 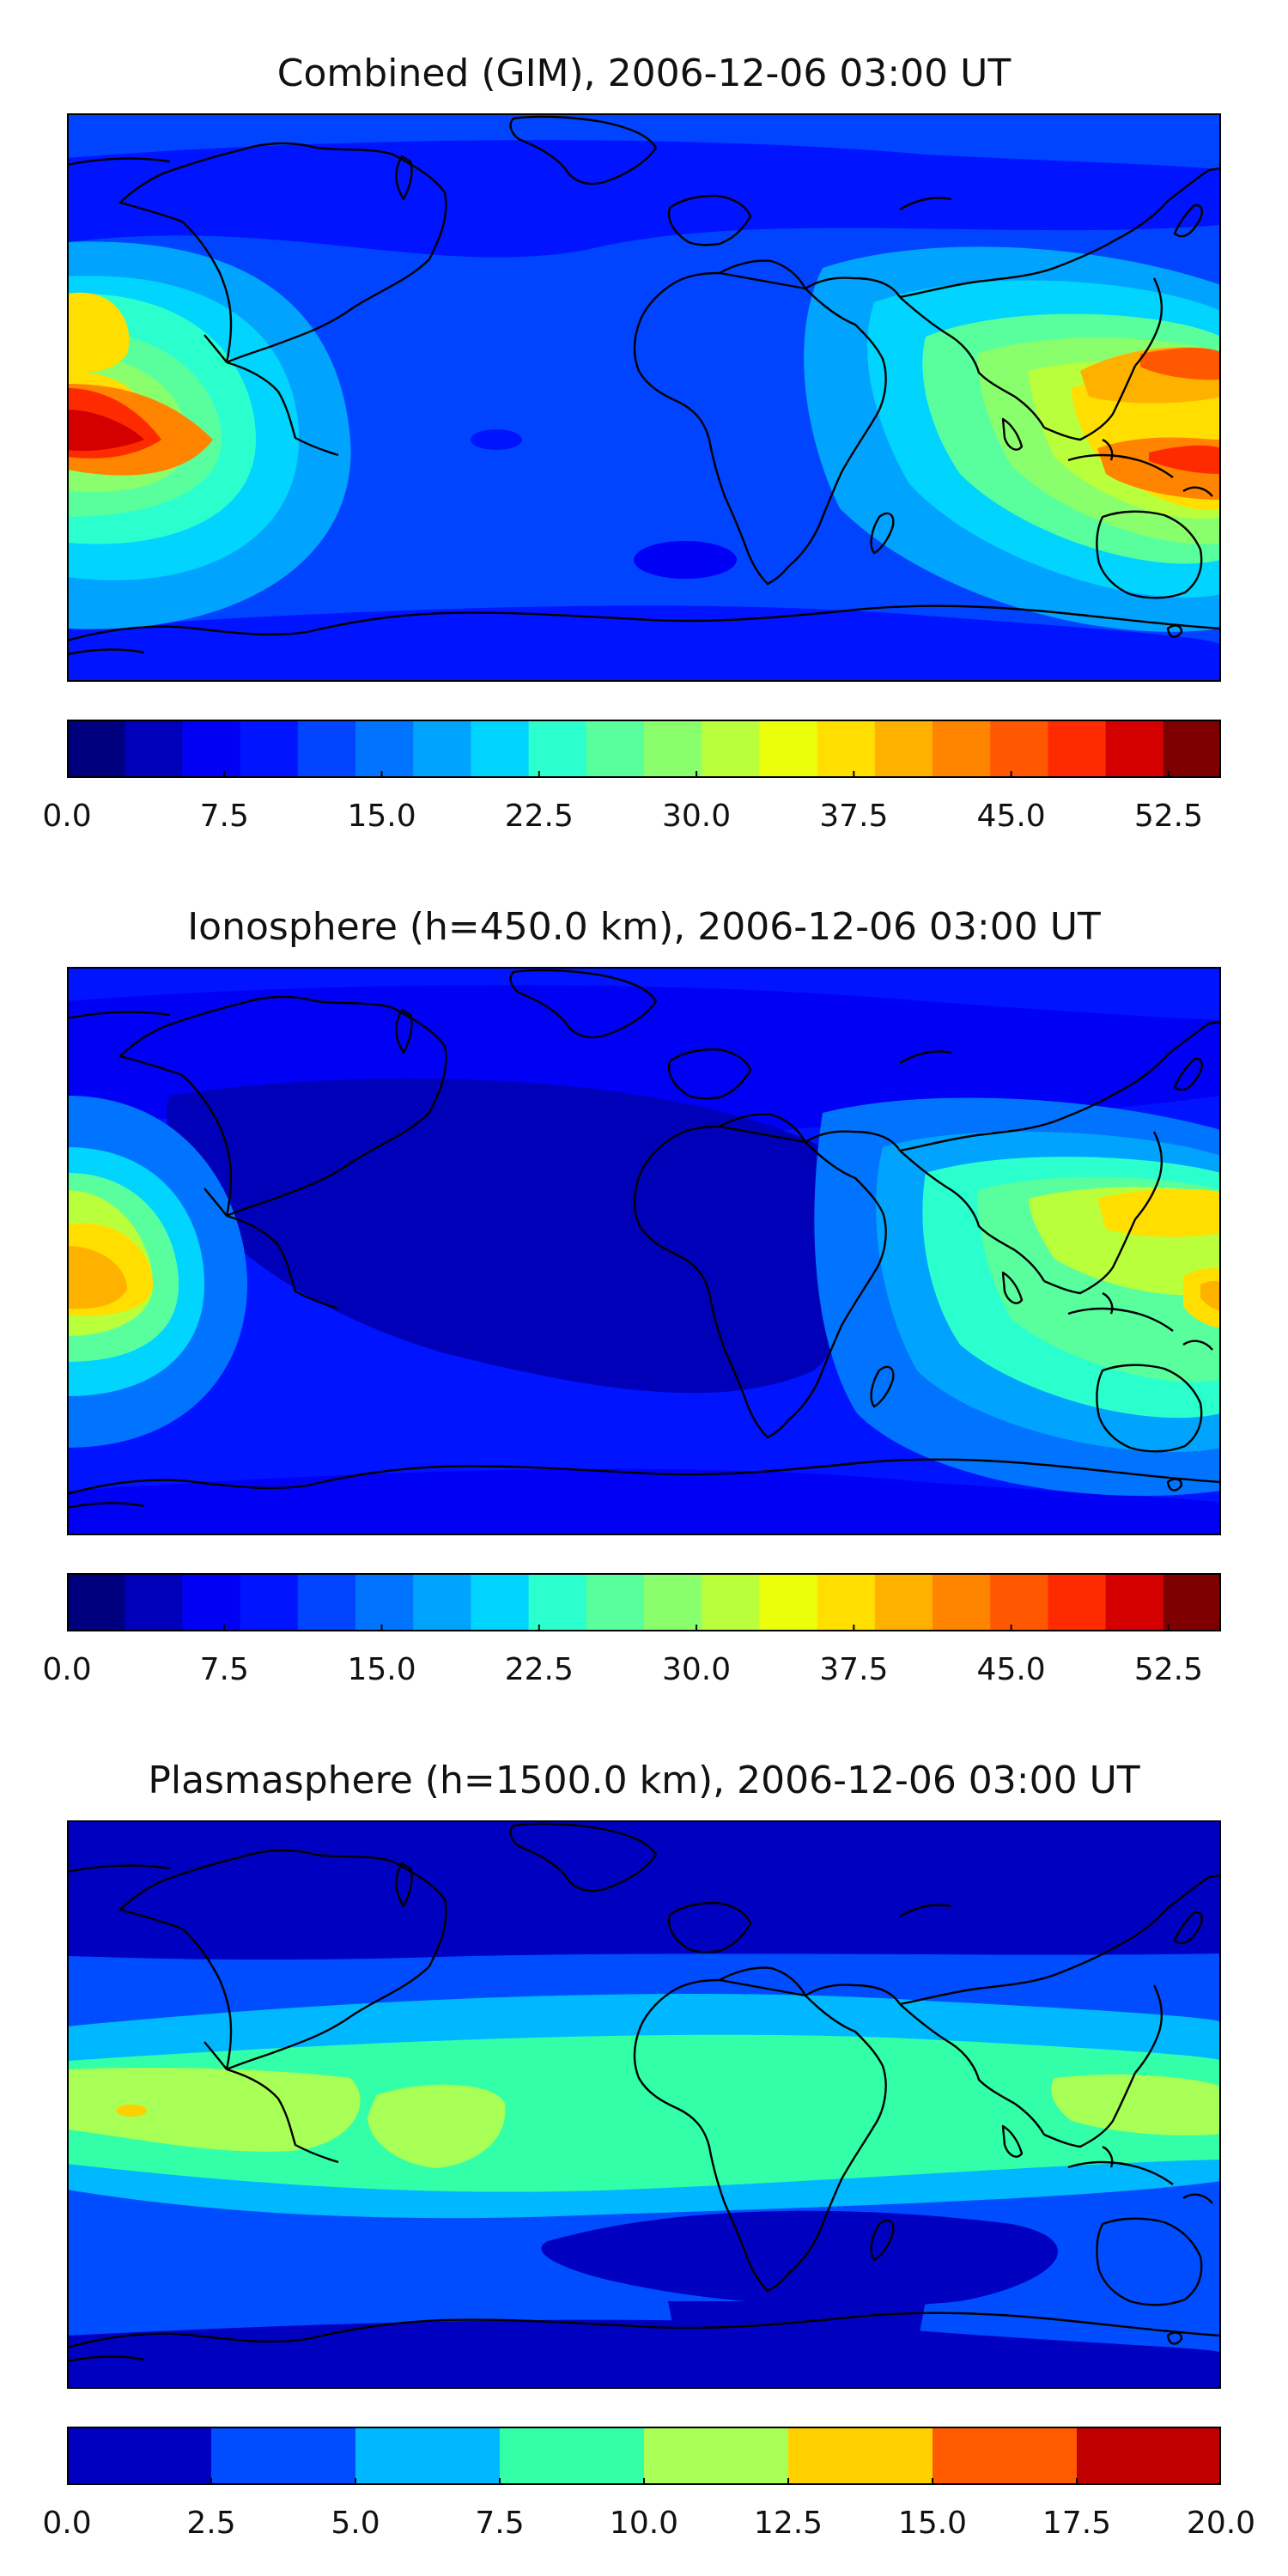 I want to click on panel-1-colorbar, so click(x=644, y=749).